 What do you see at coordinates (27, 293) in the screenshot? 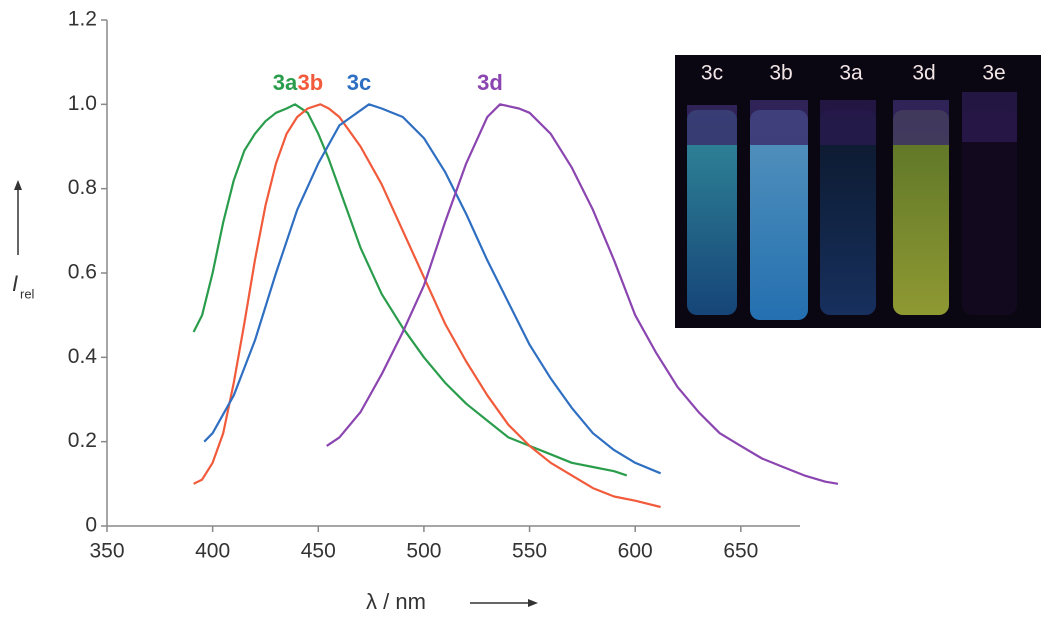
I see `y-axis-title-sub: rel` at bounding box center [27, 293].